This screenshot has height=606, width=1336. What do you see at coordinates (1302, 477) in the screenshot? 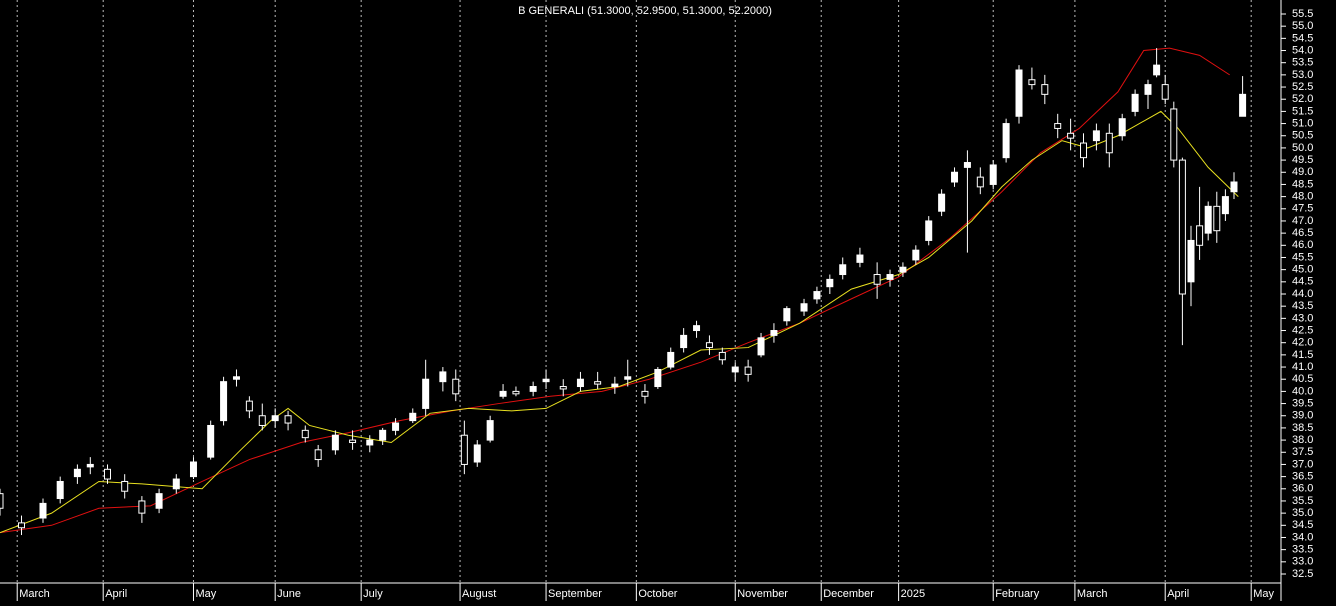
I see `y-tick-label: 36.5` at bounding box center [1302, 477].